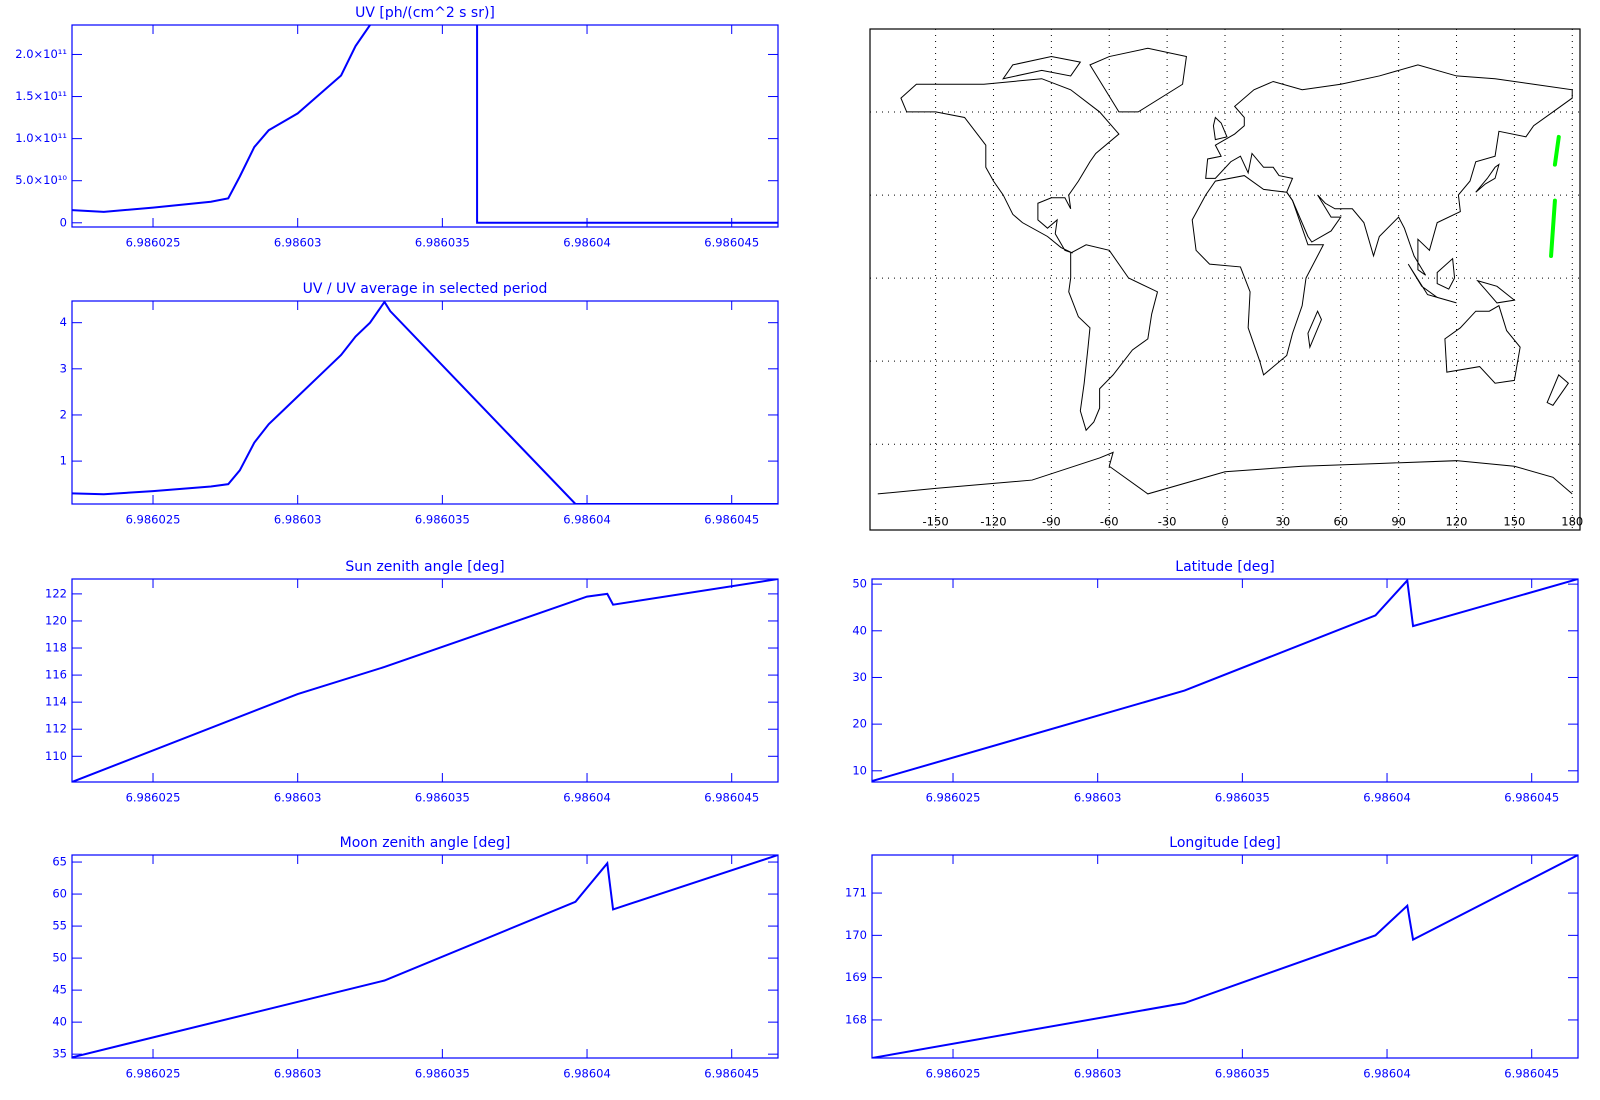 The image size is (1600, 1100). I want to click on greenland, so click(1138, 80).